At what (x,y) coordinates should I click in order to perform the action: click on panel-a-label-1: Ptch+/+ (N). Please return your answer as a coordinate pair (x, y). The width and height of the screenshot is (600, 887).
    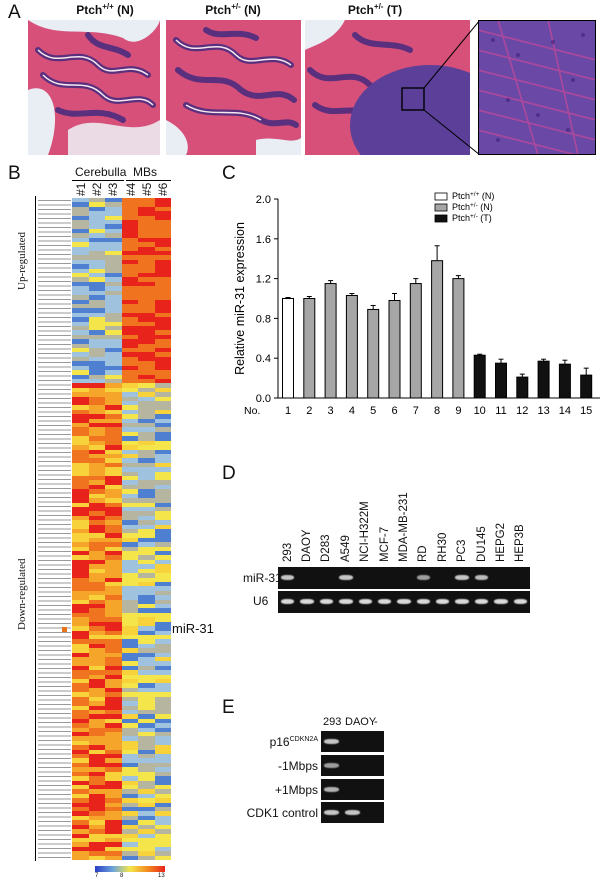
    Looking at the image, I should click on (105, 9).